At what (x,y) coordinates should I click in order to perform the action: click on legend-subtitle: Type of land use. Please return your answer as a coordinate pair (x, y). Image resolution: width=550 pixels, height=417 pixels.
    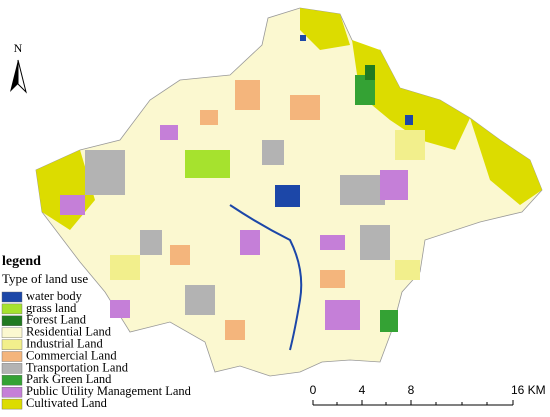
    Looking at the image, I should click on (45, 278).